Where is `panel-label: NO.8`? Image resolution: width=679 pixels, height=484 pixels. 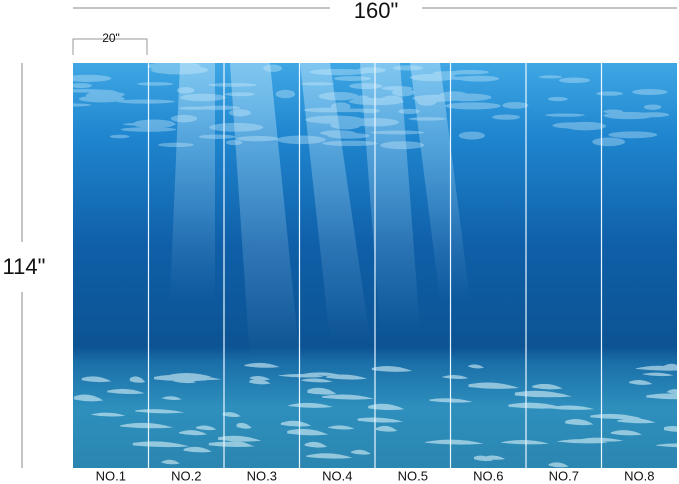
panel-label: NO.8 is located at coordinates (639, 475).